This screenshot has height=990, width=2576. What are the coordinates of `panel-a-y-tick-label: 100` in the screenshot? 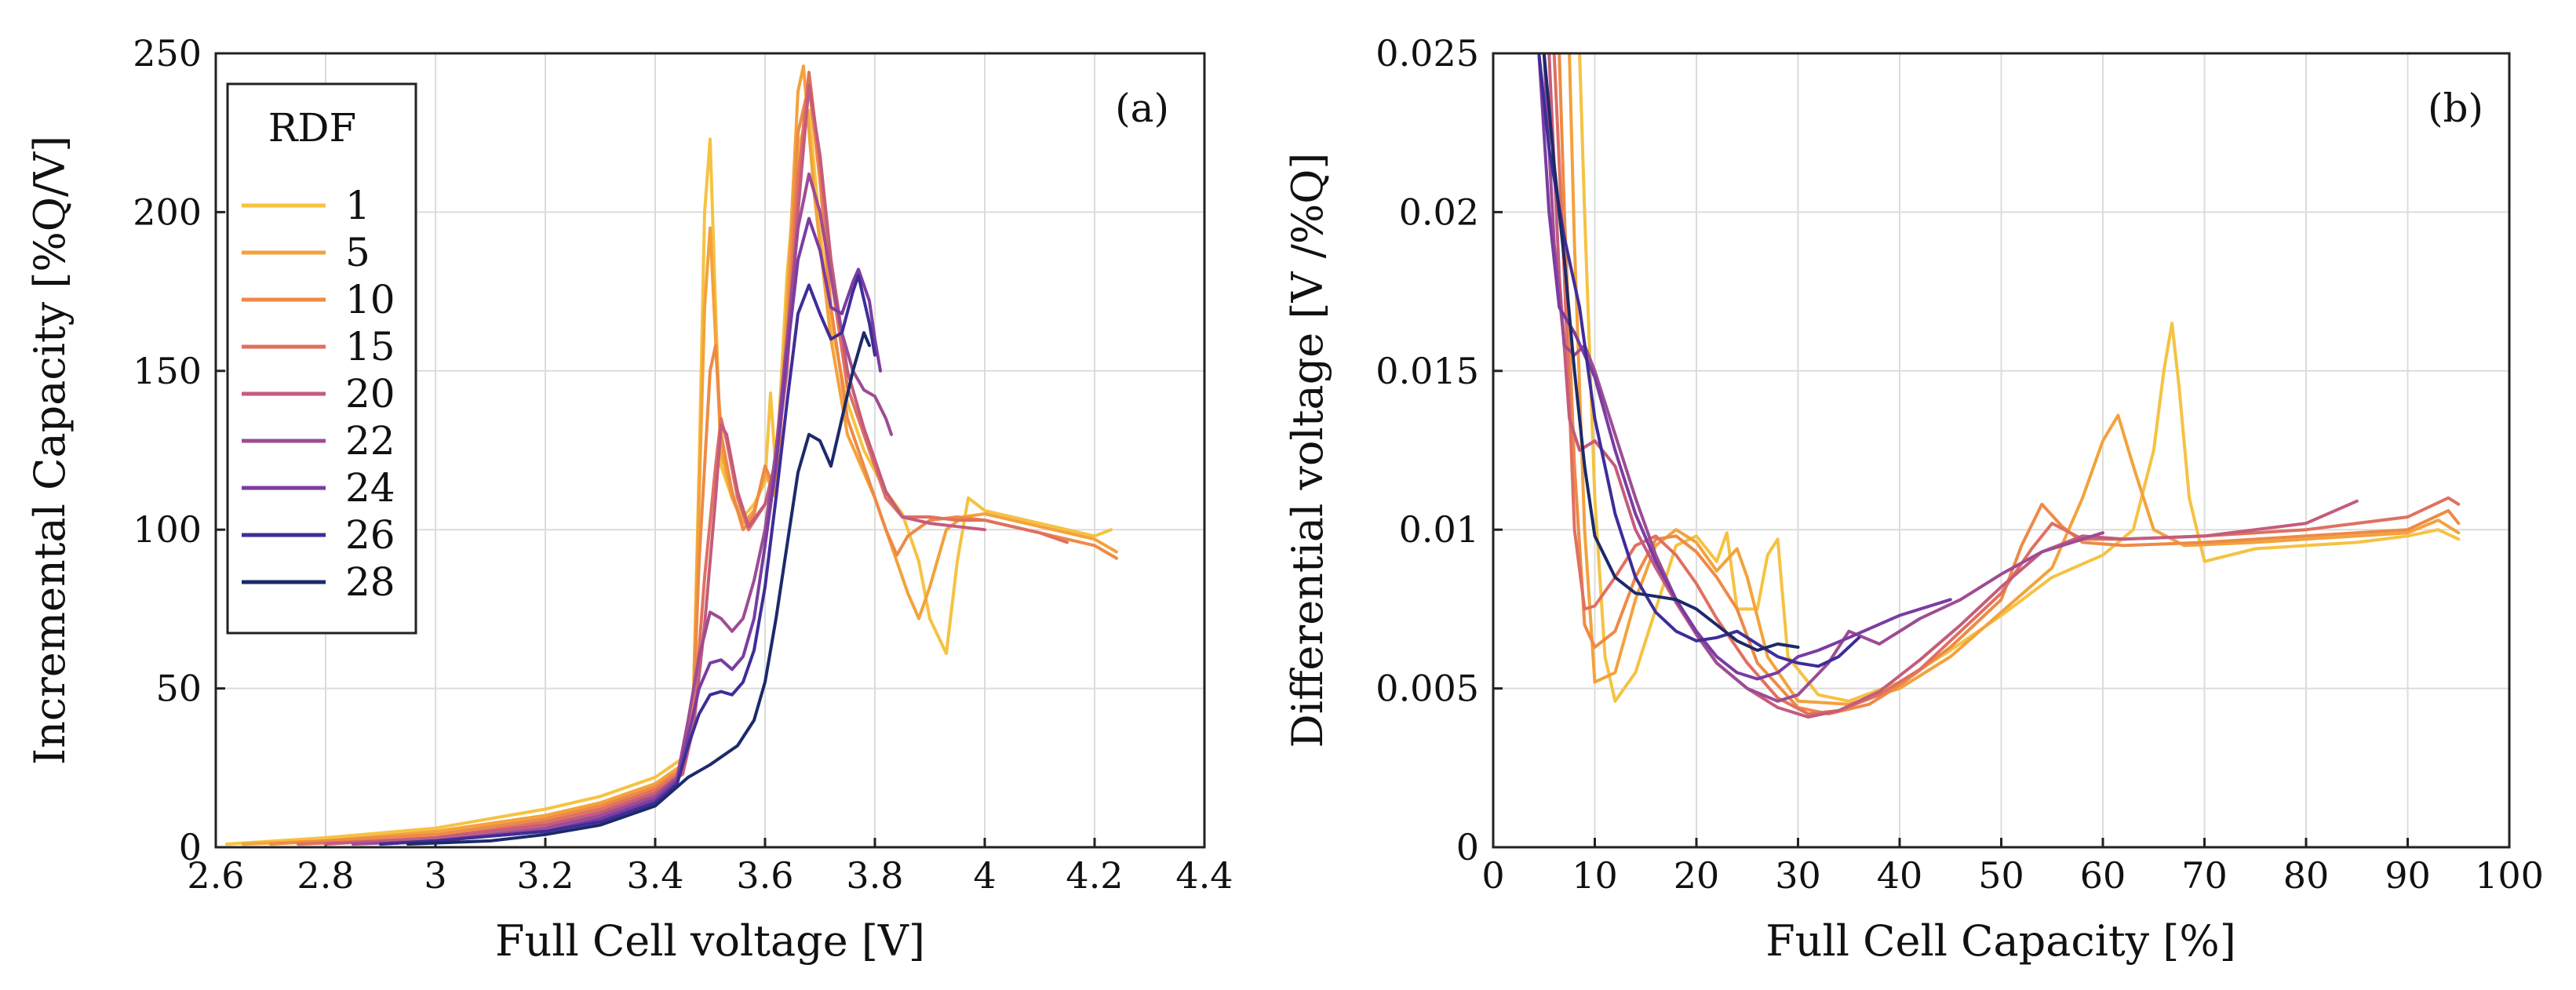 It's located at (167, 529).